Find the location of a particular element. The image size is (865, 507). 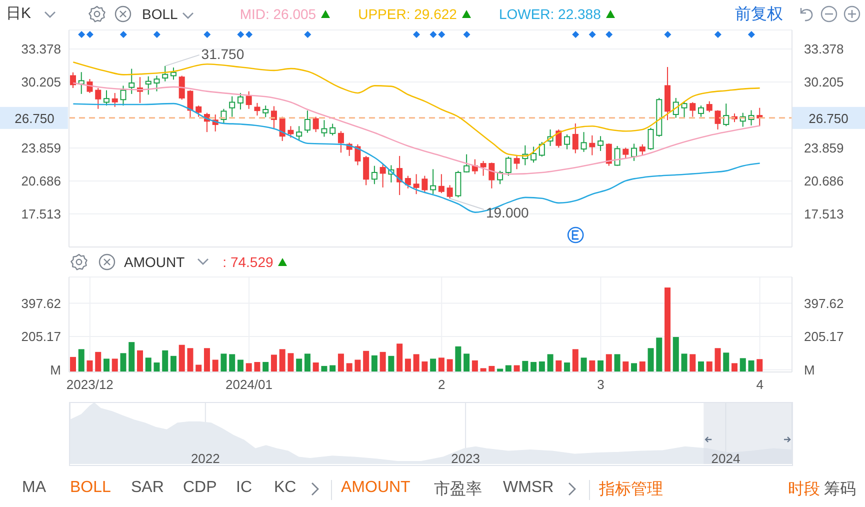

text: 前复权 is located at coordinates (759, 15).